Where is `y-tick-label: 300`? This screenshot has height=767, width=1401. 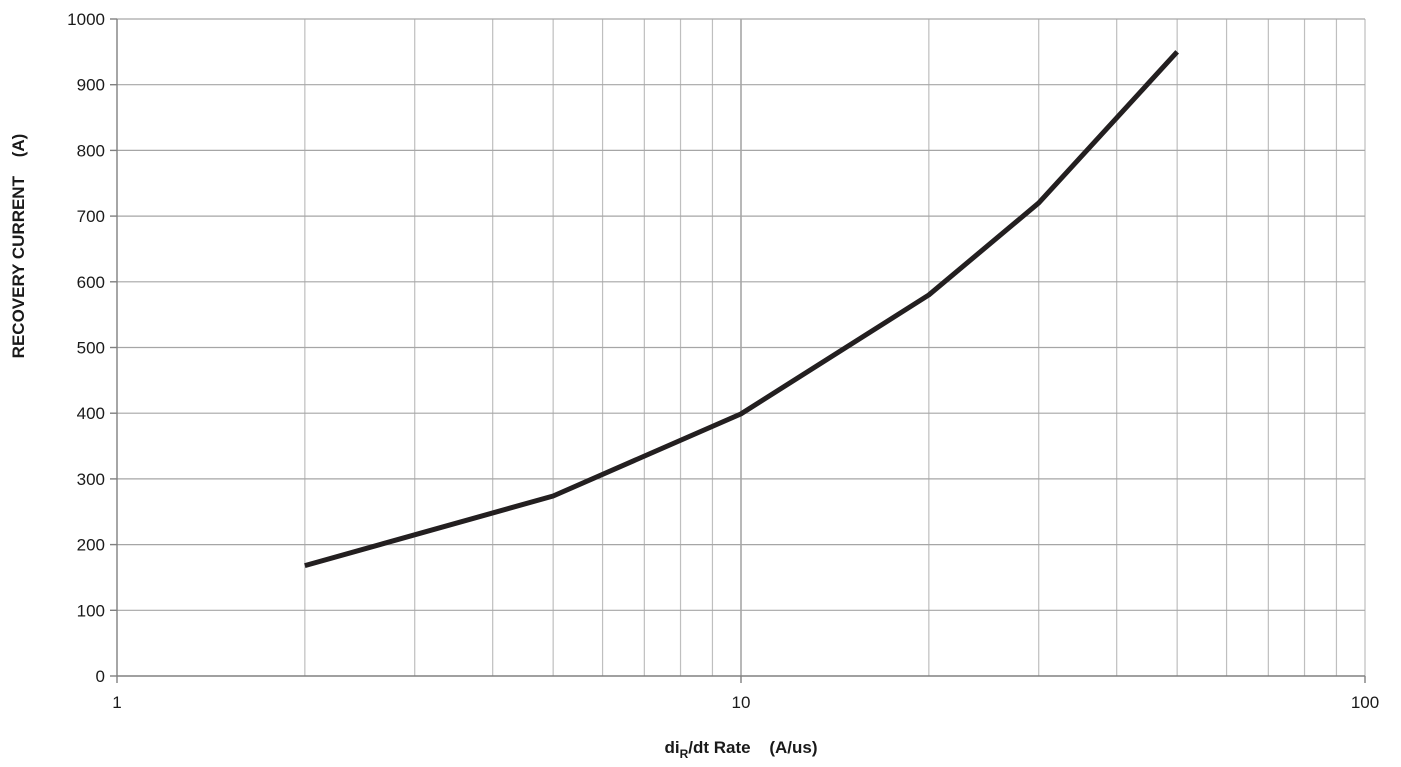
y-tick-label: 300 is located at coordinates (91, 479).